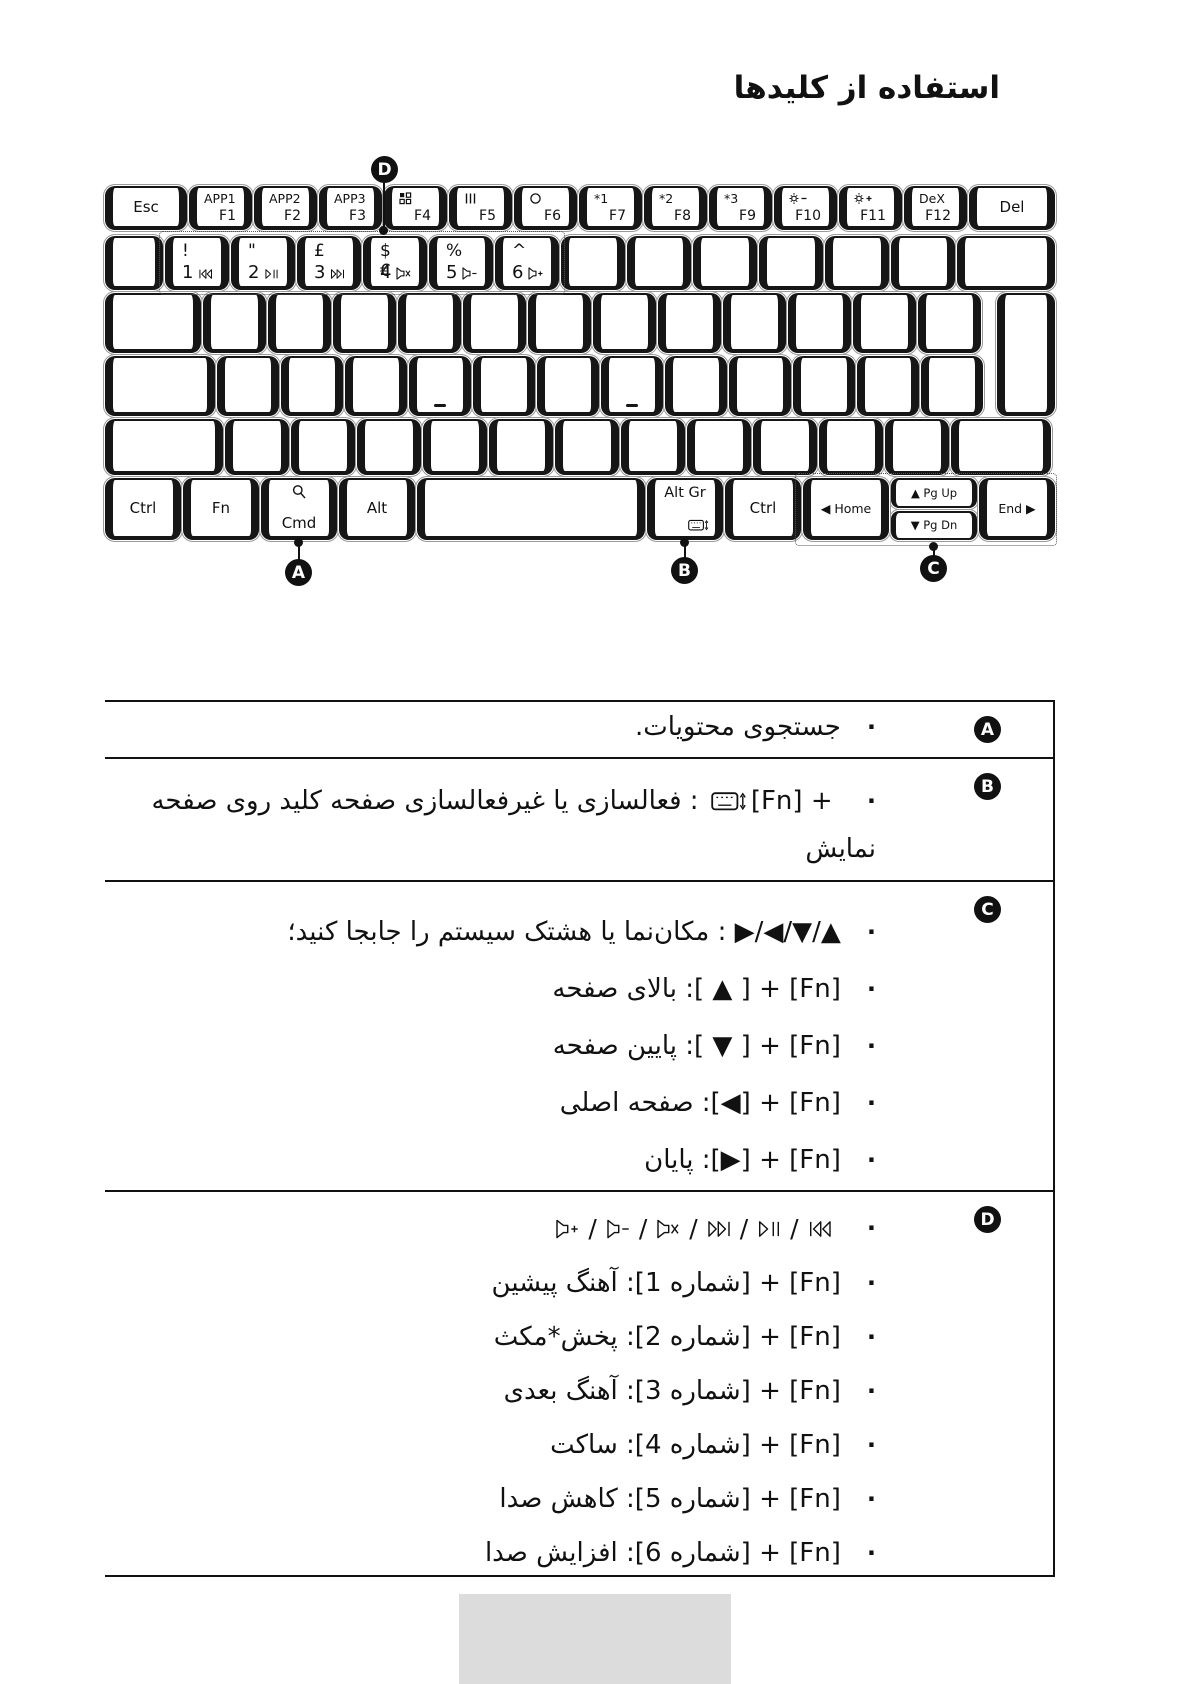  Describe the element at coordinates (320, 272) in the screenshot. I see `key-label: 3` at that location.